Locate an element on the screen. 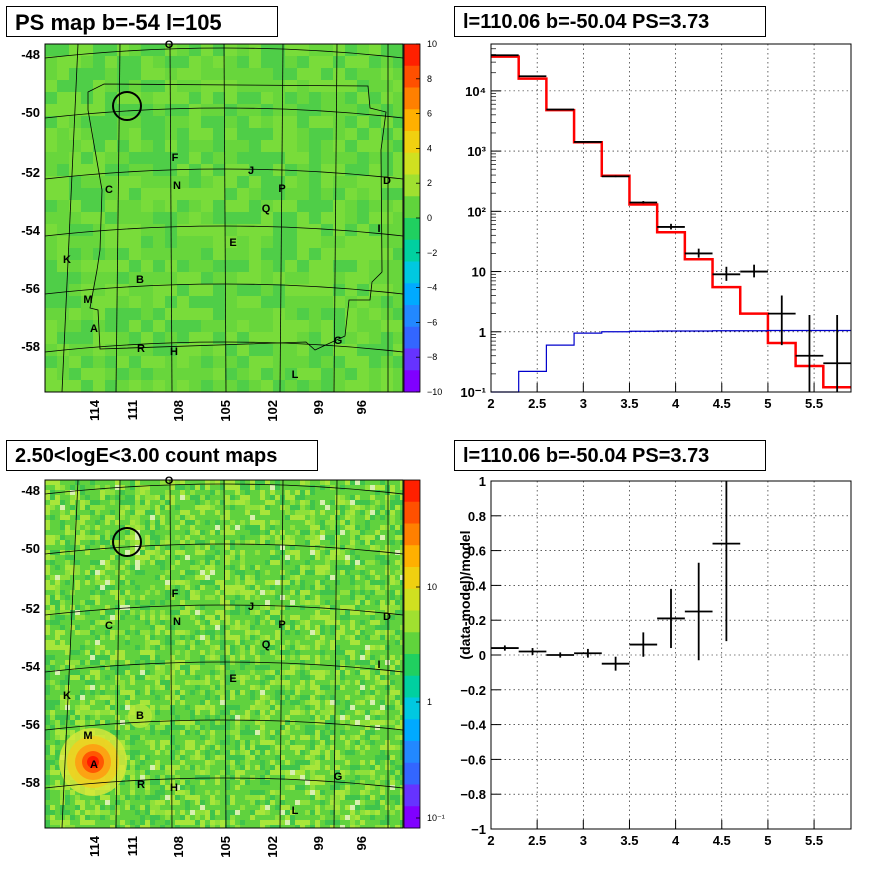 Image resolution: width=896 pixels, height=872 pixels. lon-tick-label: 108 is located at coordinates (178, 411).